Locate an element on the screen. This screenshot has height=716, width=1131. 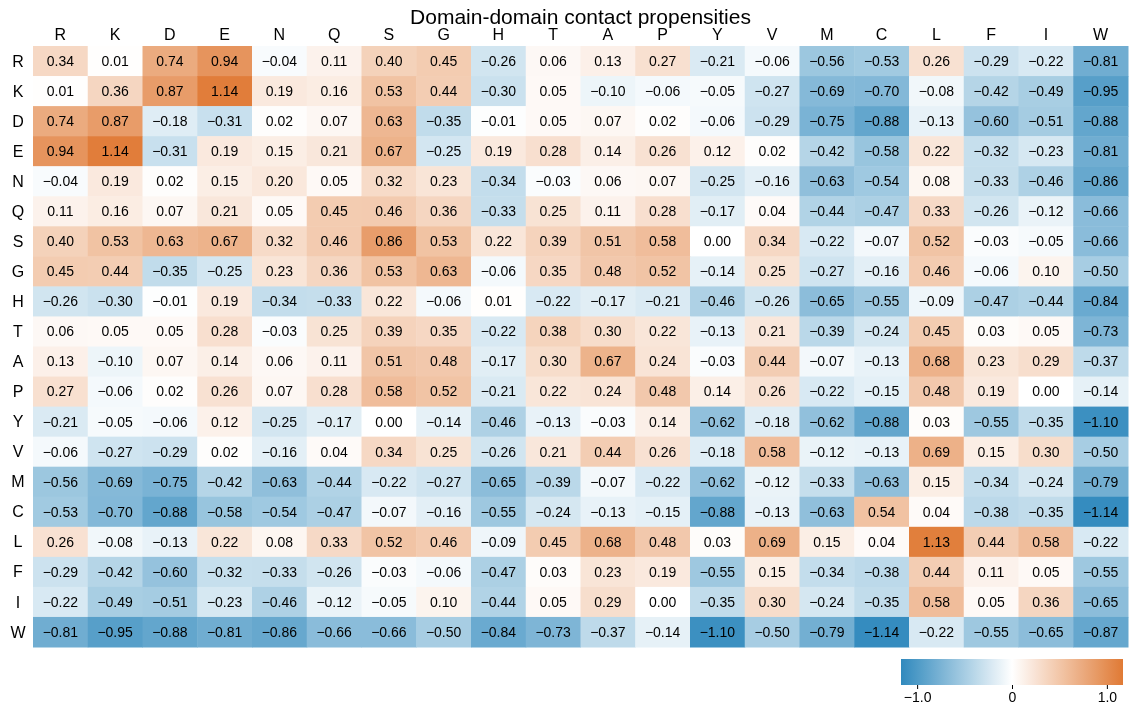
data-label: −0.49 is located at coordinates (115, 601).